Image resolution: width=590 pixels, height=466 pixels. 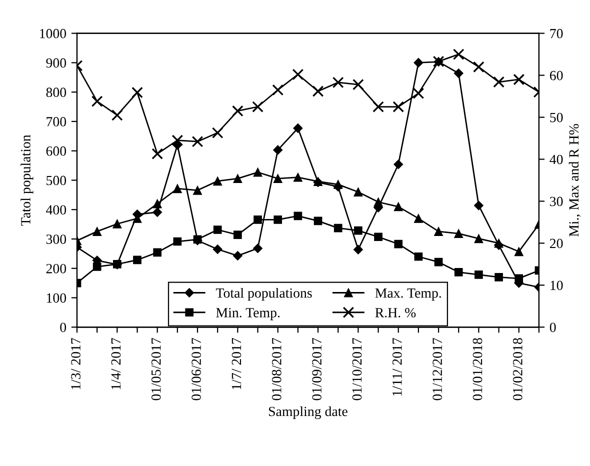 I want to click on y2-tick-label: 40, so click(x=556, y=159).